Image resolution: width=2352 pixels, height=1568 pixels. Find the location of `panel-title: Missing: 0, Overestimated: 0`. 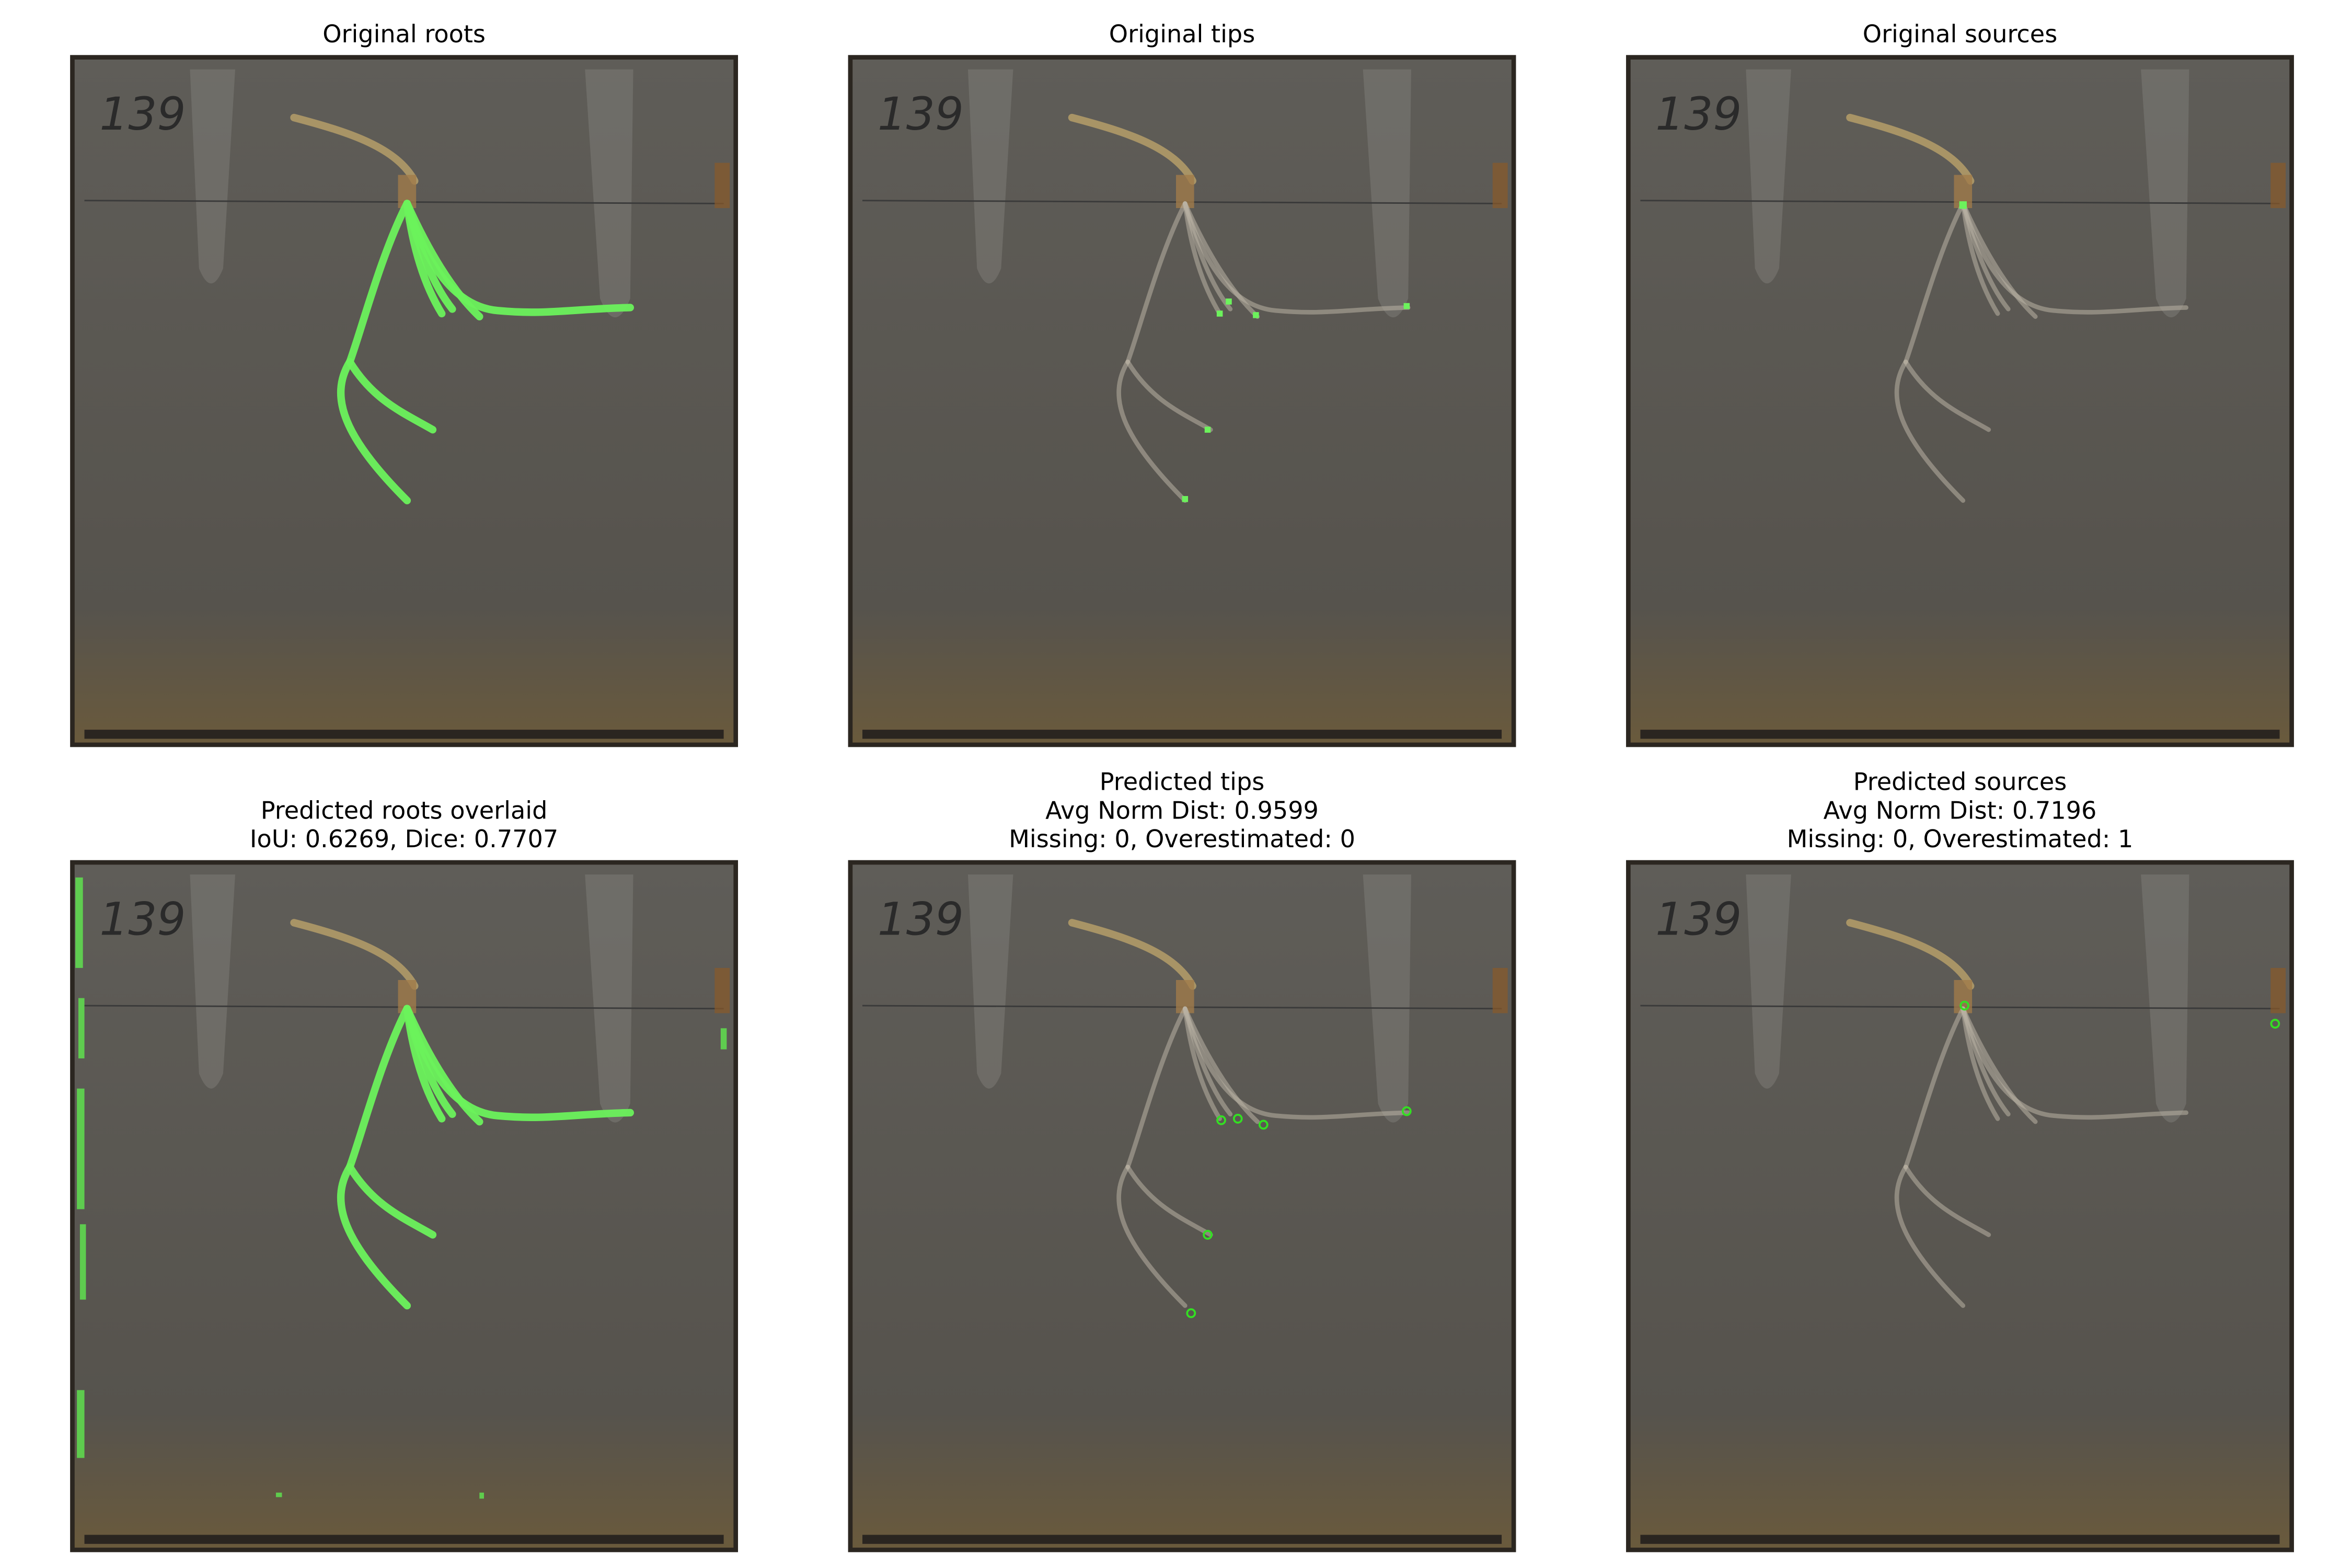

panel-title: Missing: 0, Overestimated: 0 is located at coordinates (1182, 839).